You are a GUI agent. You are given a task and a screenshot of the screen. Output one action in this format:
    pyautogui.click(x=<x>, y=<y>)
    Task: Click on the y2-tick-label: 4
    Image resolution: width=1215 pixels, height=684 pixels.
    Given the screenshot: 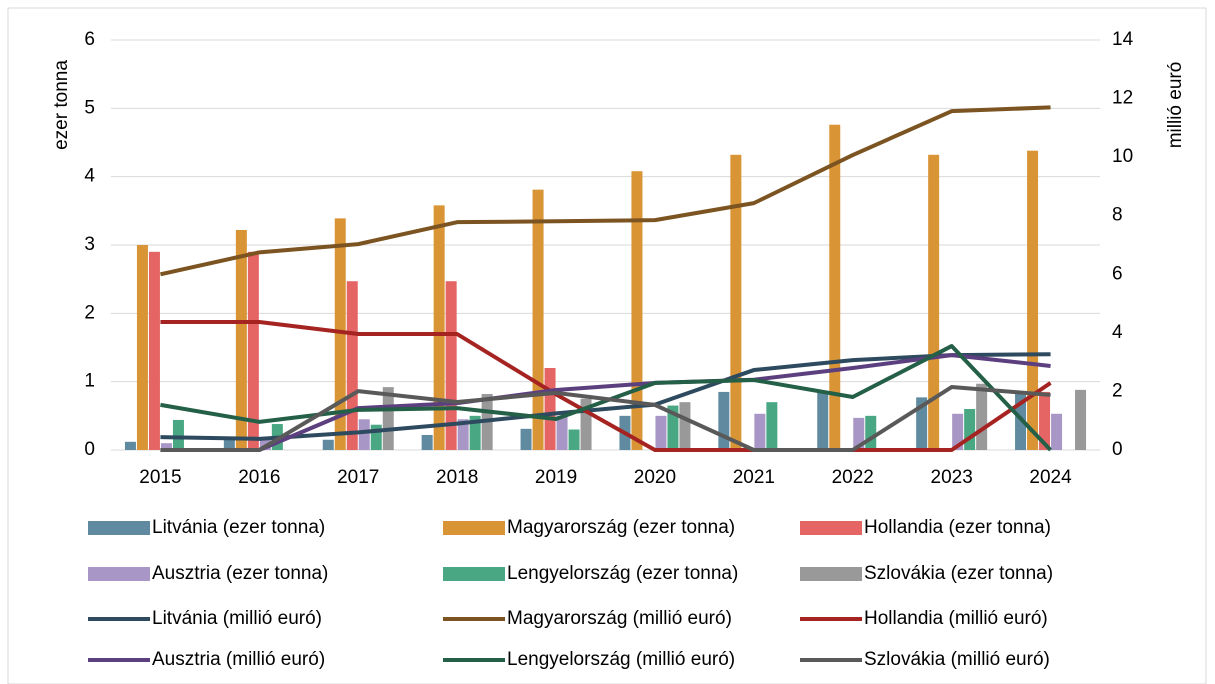 What is the action you would take?
    pyautogui.click(x=1117, y=332)
    